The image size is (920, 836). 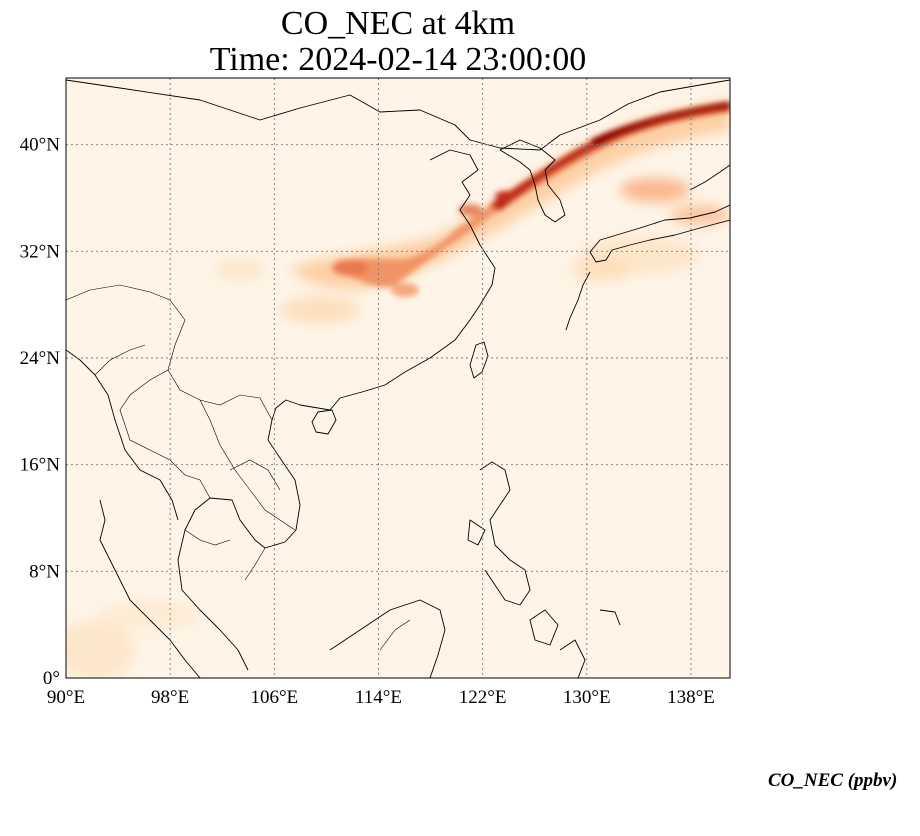 What do you see at coordinates (40, 251) in the screenshot?
I see `lat-tick-label: 32°N` at bounding box center [40, 251].